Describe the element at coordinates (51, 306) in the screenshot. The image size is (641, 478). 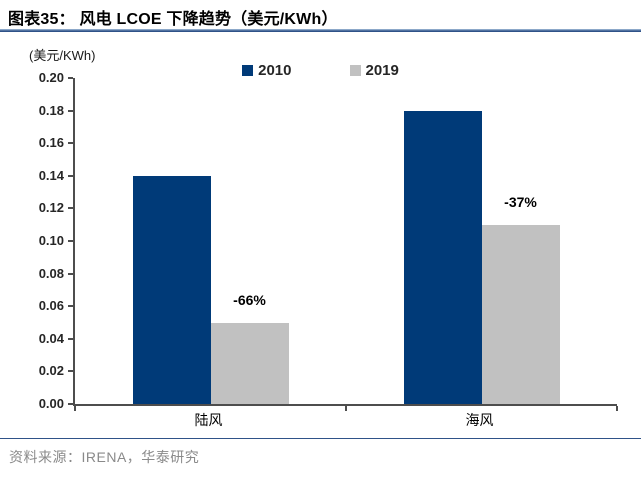
I see `y-axis-tick-label: 0.06` at that location.